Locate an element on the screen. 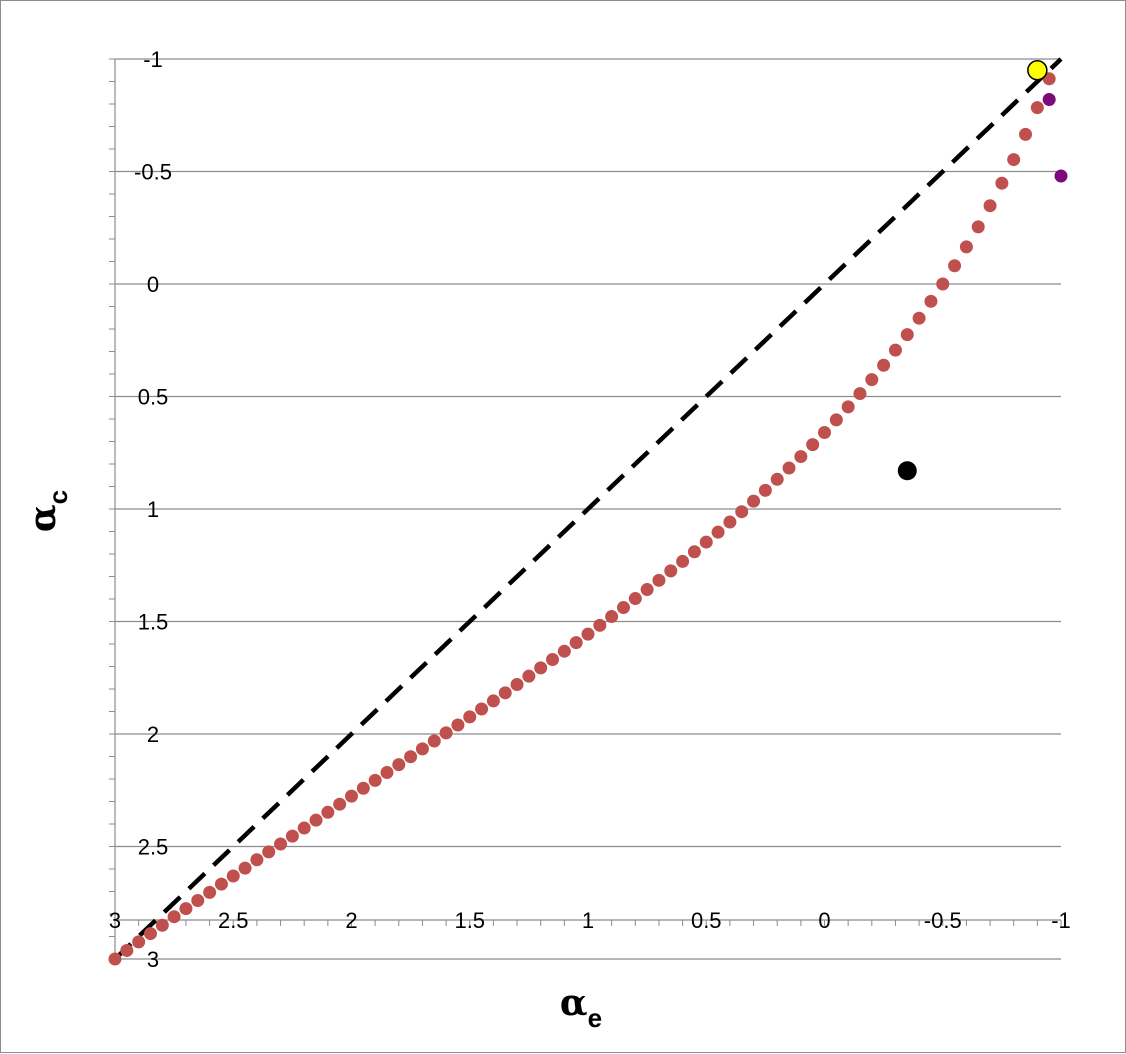 Image resolution: width=1126 pixels, height=1054 pixels. y-tick-label: -1 is located at coordinates (153, 59).